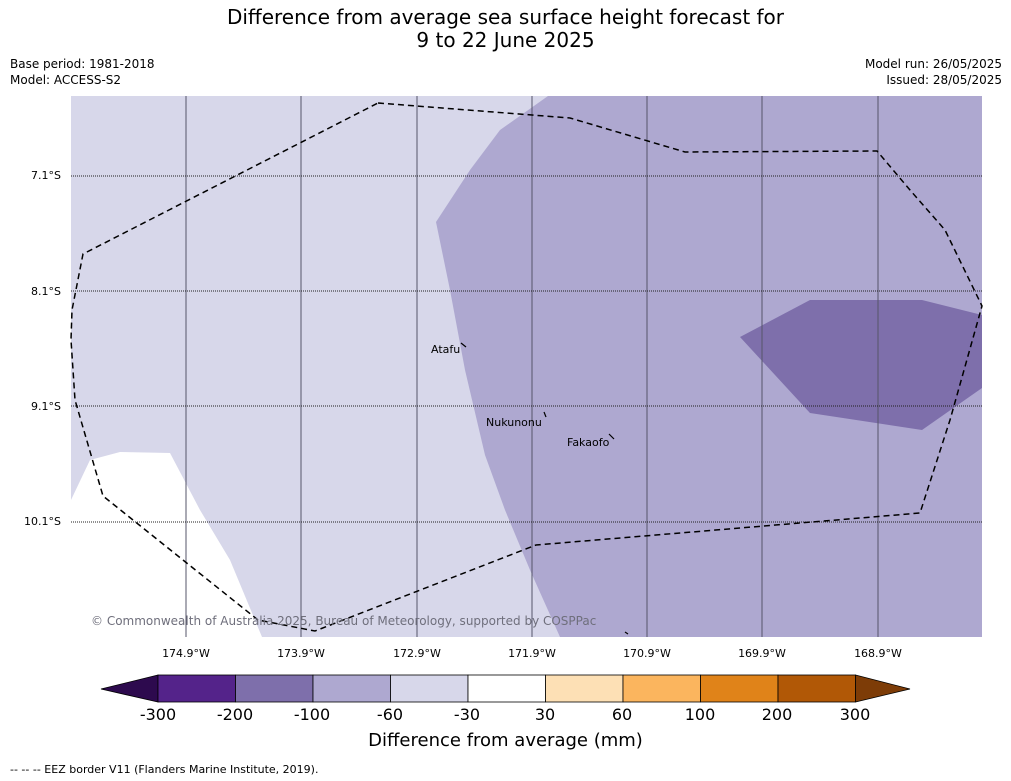 The image size is (1011, 781). What do you see at coordinates (700, 714) in the screenshot?
I see `colorbar-label: 100` at bounding box center [700, 714].